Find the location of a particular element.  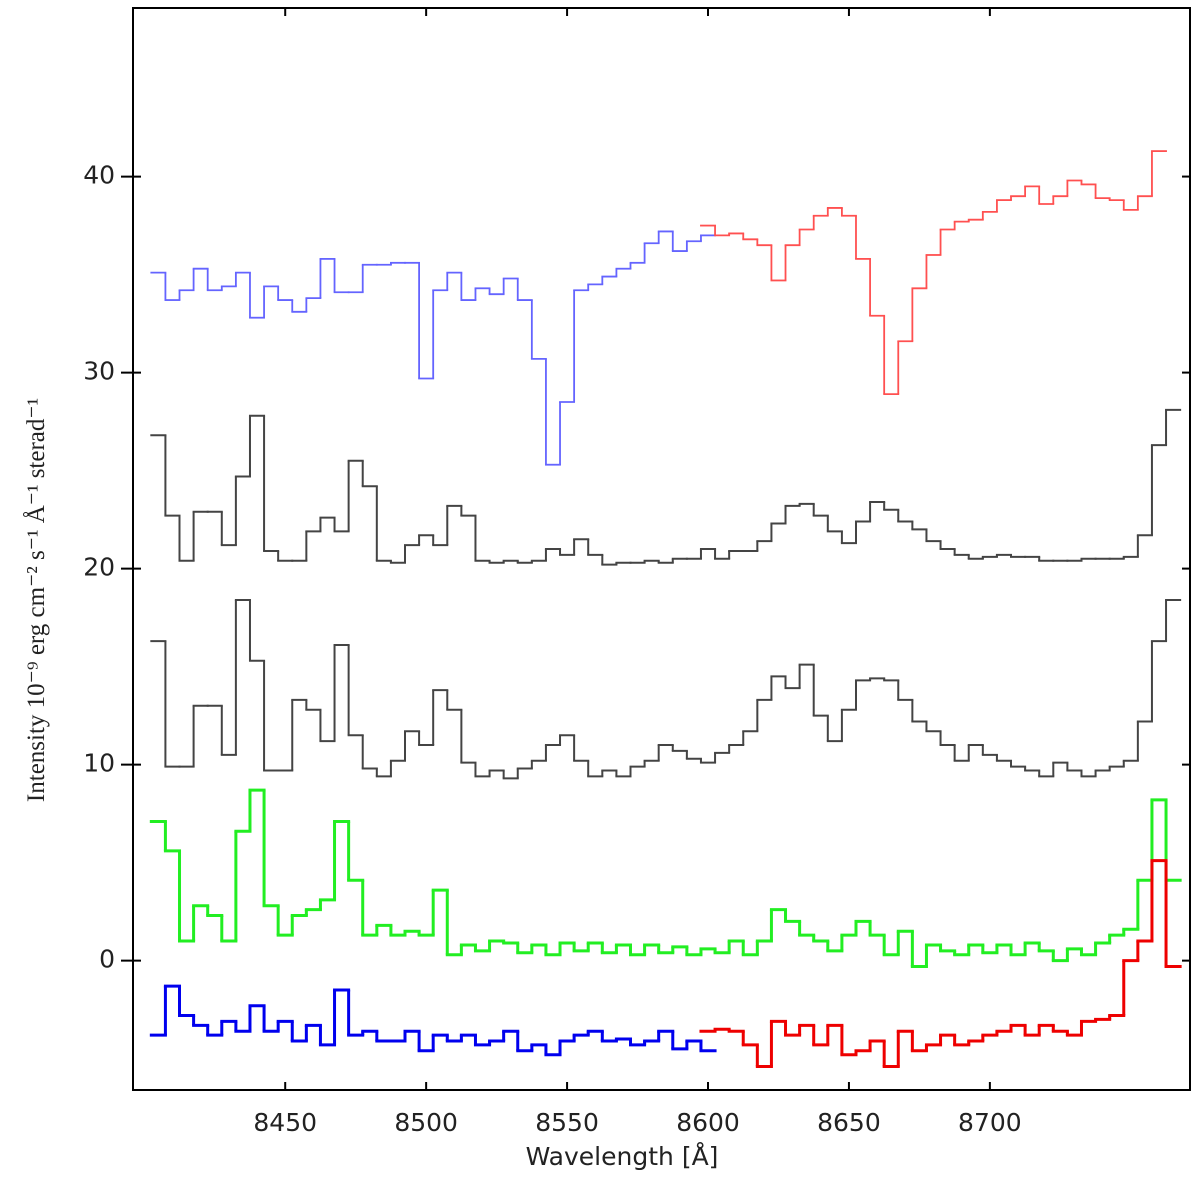

x-tick-label: 8550 is located at coordinates (567, 1122).